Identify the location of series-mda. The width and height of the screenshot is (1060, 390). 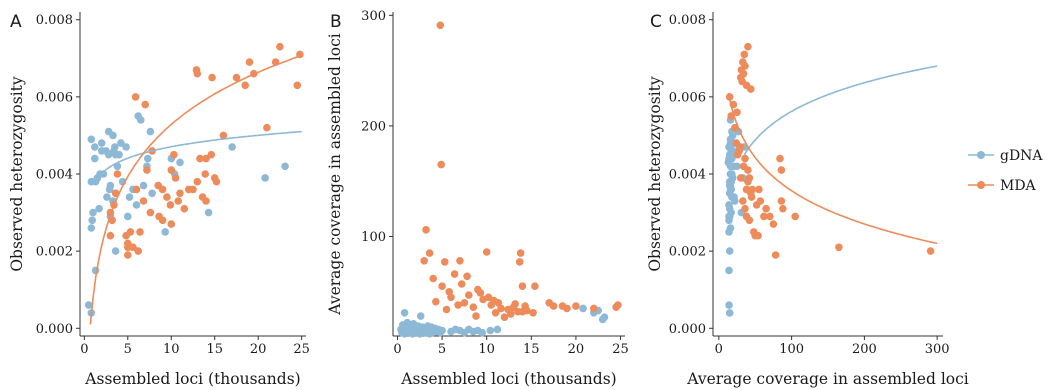
(830, 150).